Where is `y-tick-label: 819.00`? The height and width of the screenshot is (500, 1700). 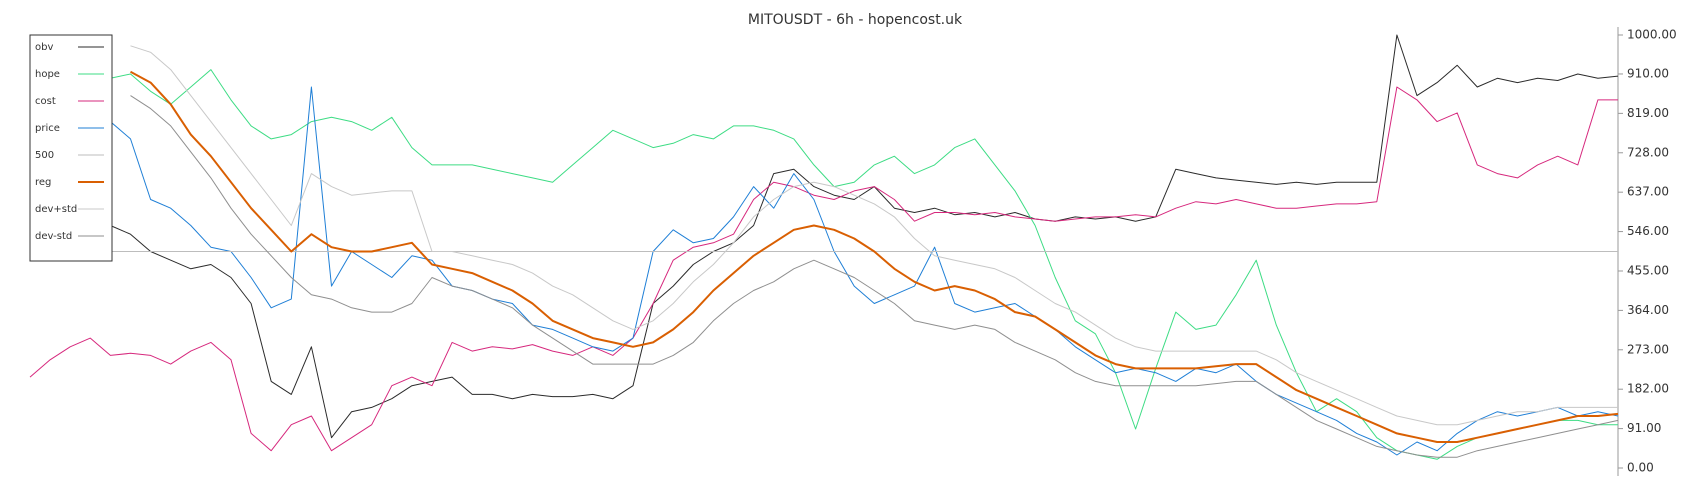
y-tick-label: 819.00 is located at coordinates (1648, 113).